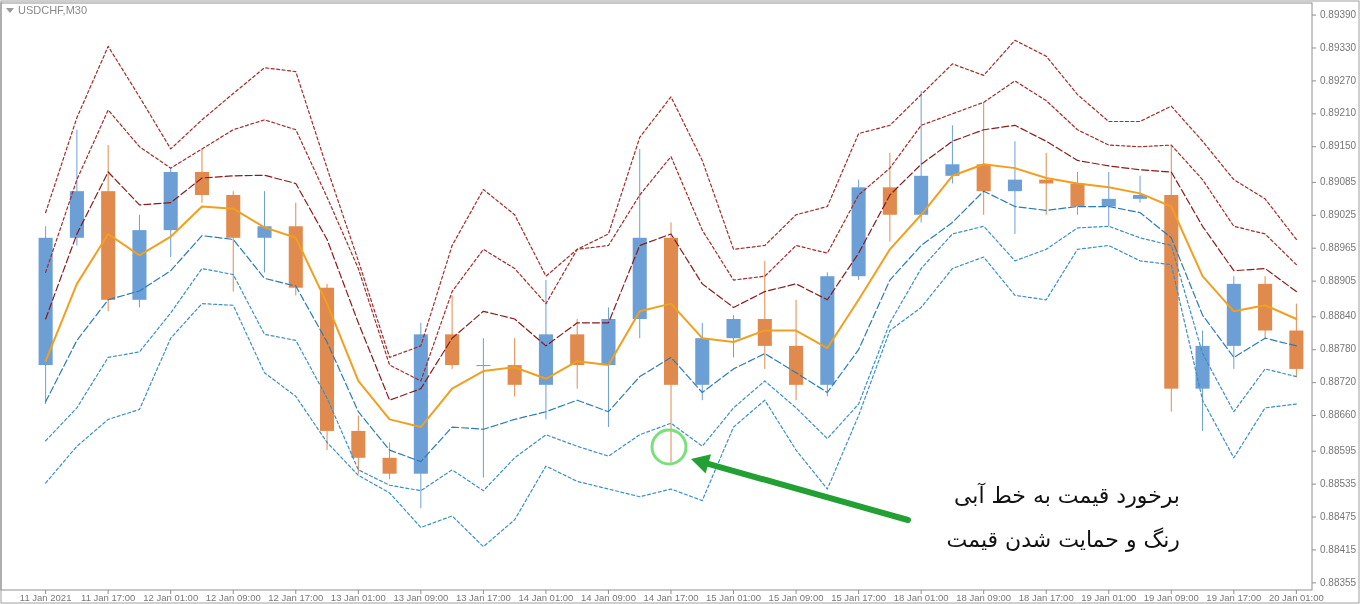 Image resolution: width=1360 pixels, height=604 pixels. What do you see at coordinates (796, 597) in the screenshot?
I see `x-tick-label: 15 Jan 09:00` at bounding box center [796, 597].